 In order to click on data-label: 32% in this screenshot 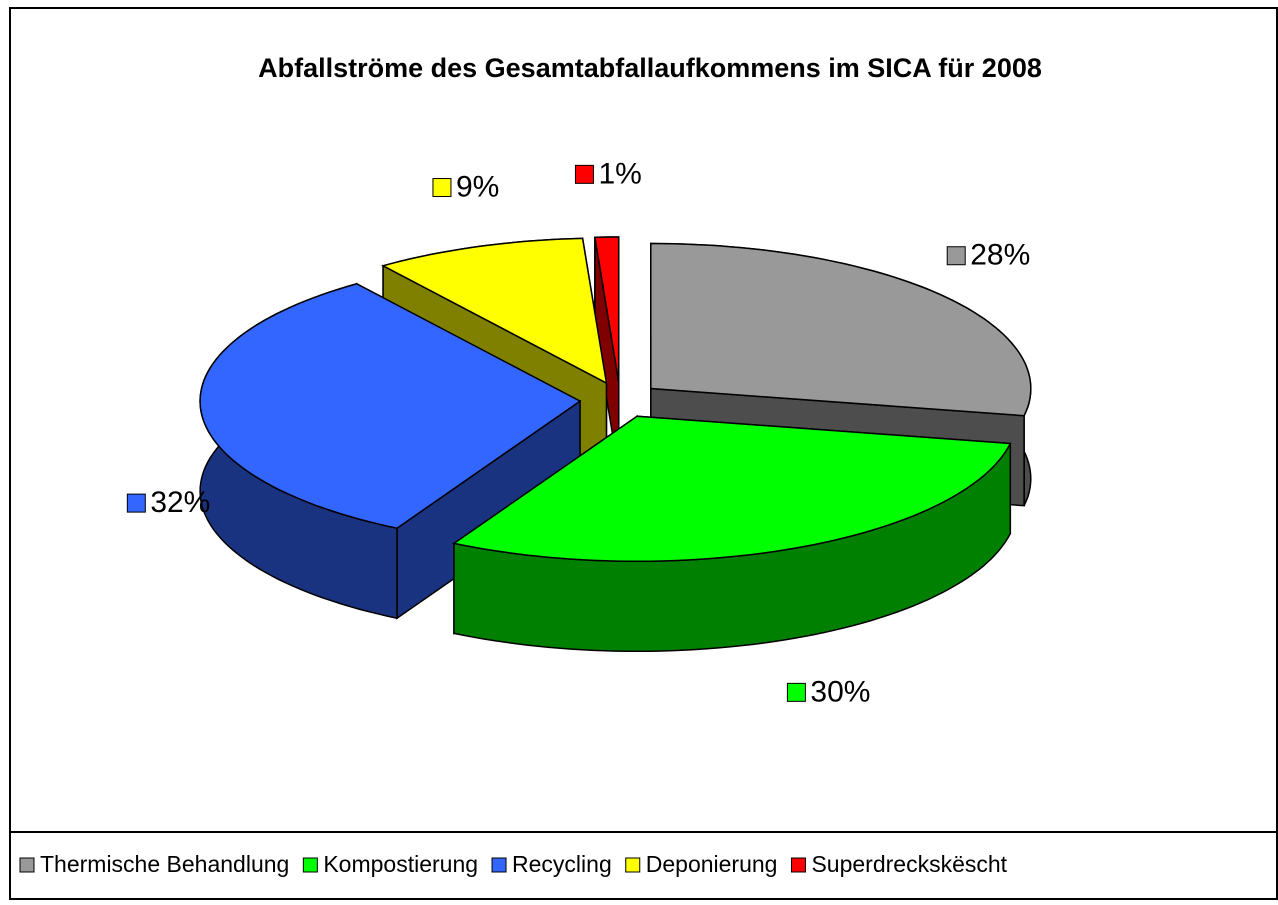, I will do `click(180, 502)`.